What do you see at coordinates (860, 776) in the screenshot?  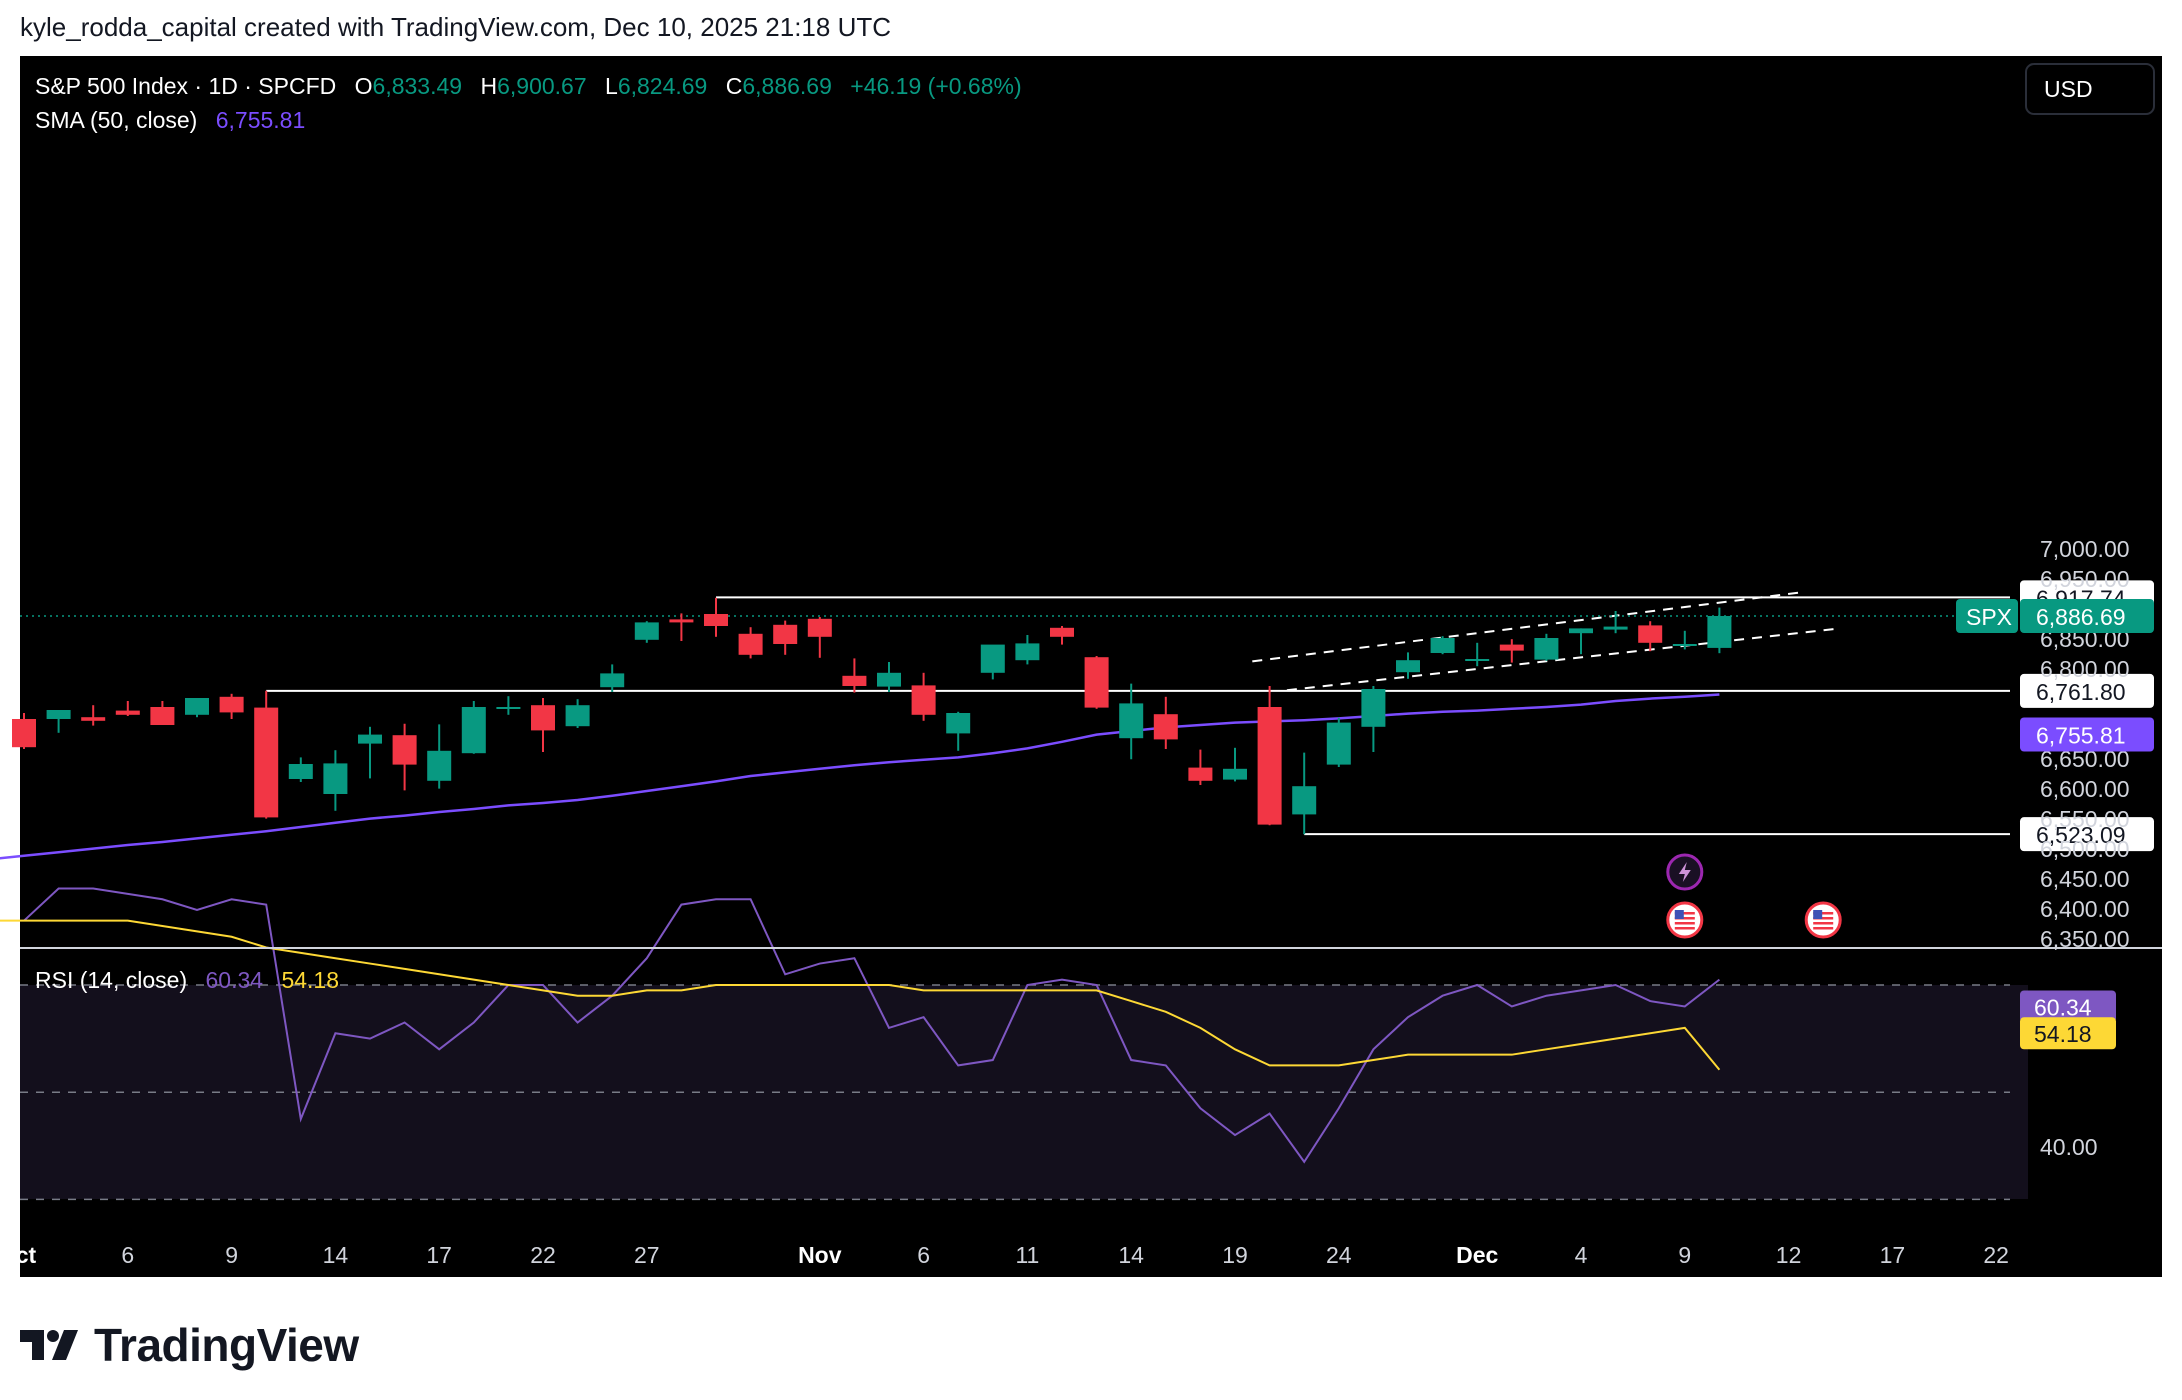 I see `sma-layer` at bounding box center [860, 776].